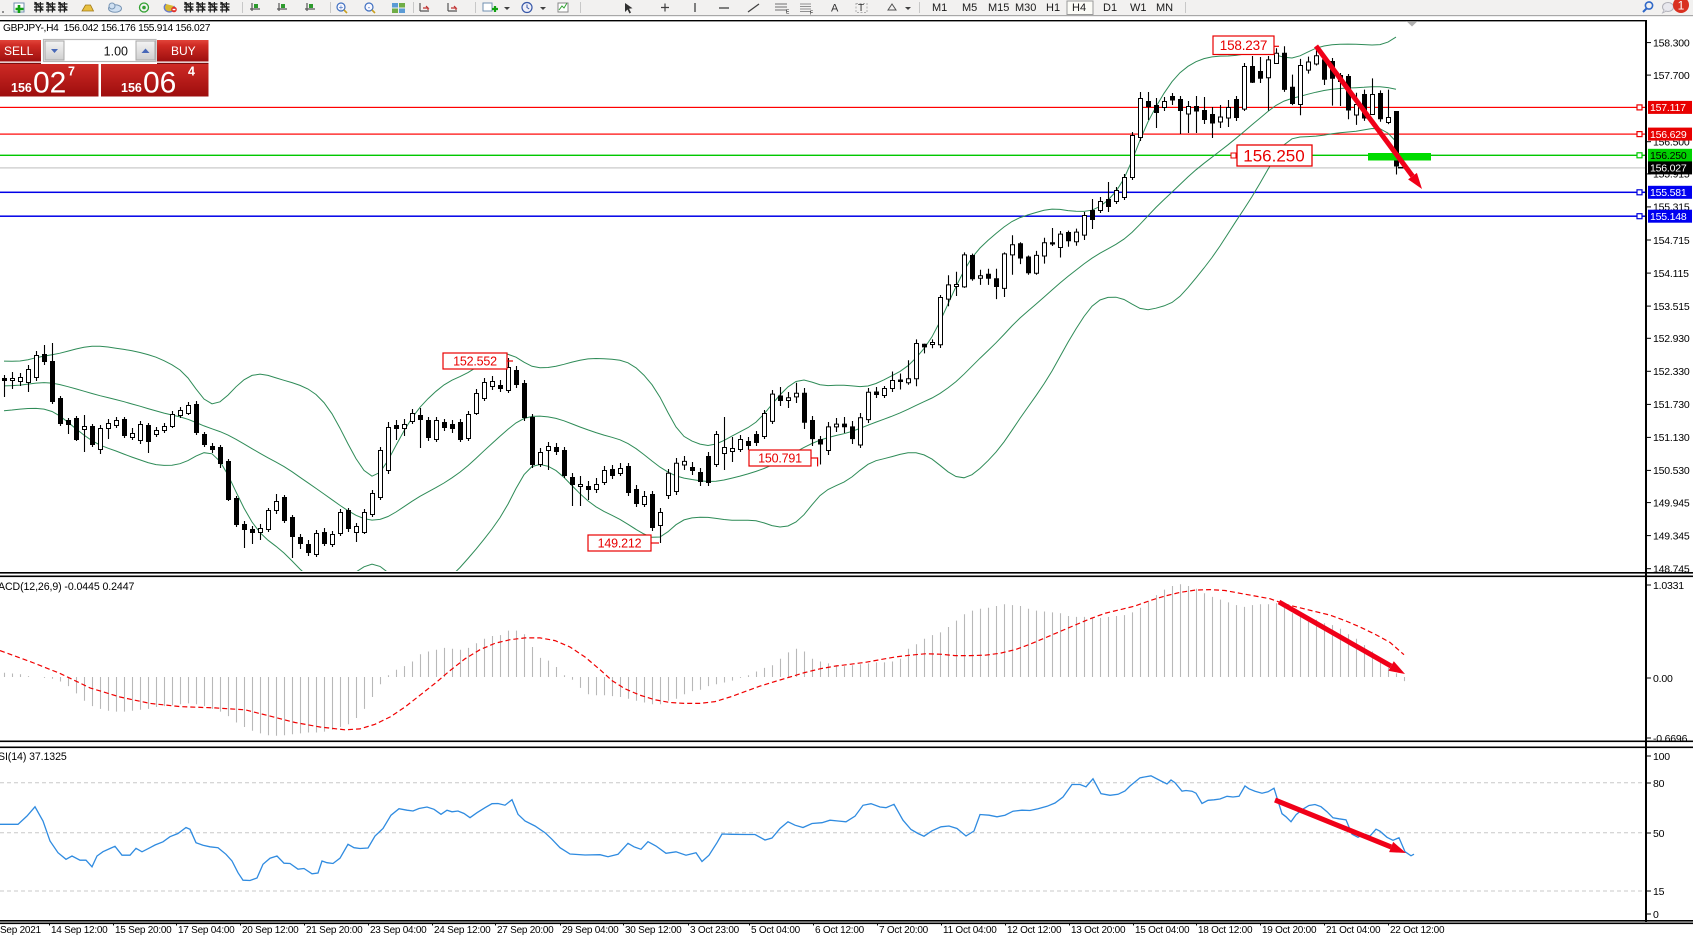 The height and width of the screenshot is (936, 1693). What do you see at coordinates (1663, 679) in the screenshot?
I see `svg-text: 0.00` at bounding box center [1663, 679].